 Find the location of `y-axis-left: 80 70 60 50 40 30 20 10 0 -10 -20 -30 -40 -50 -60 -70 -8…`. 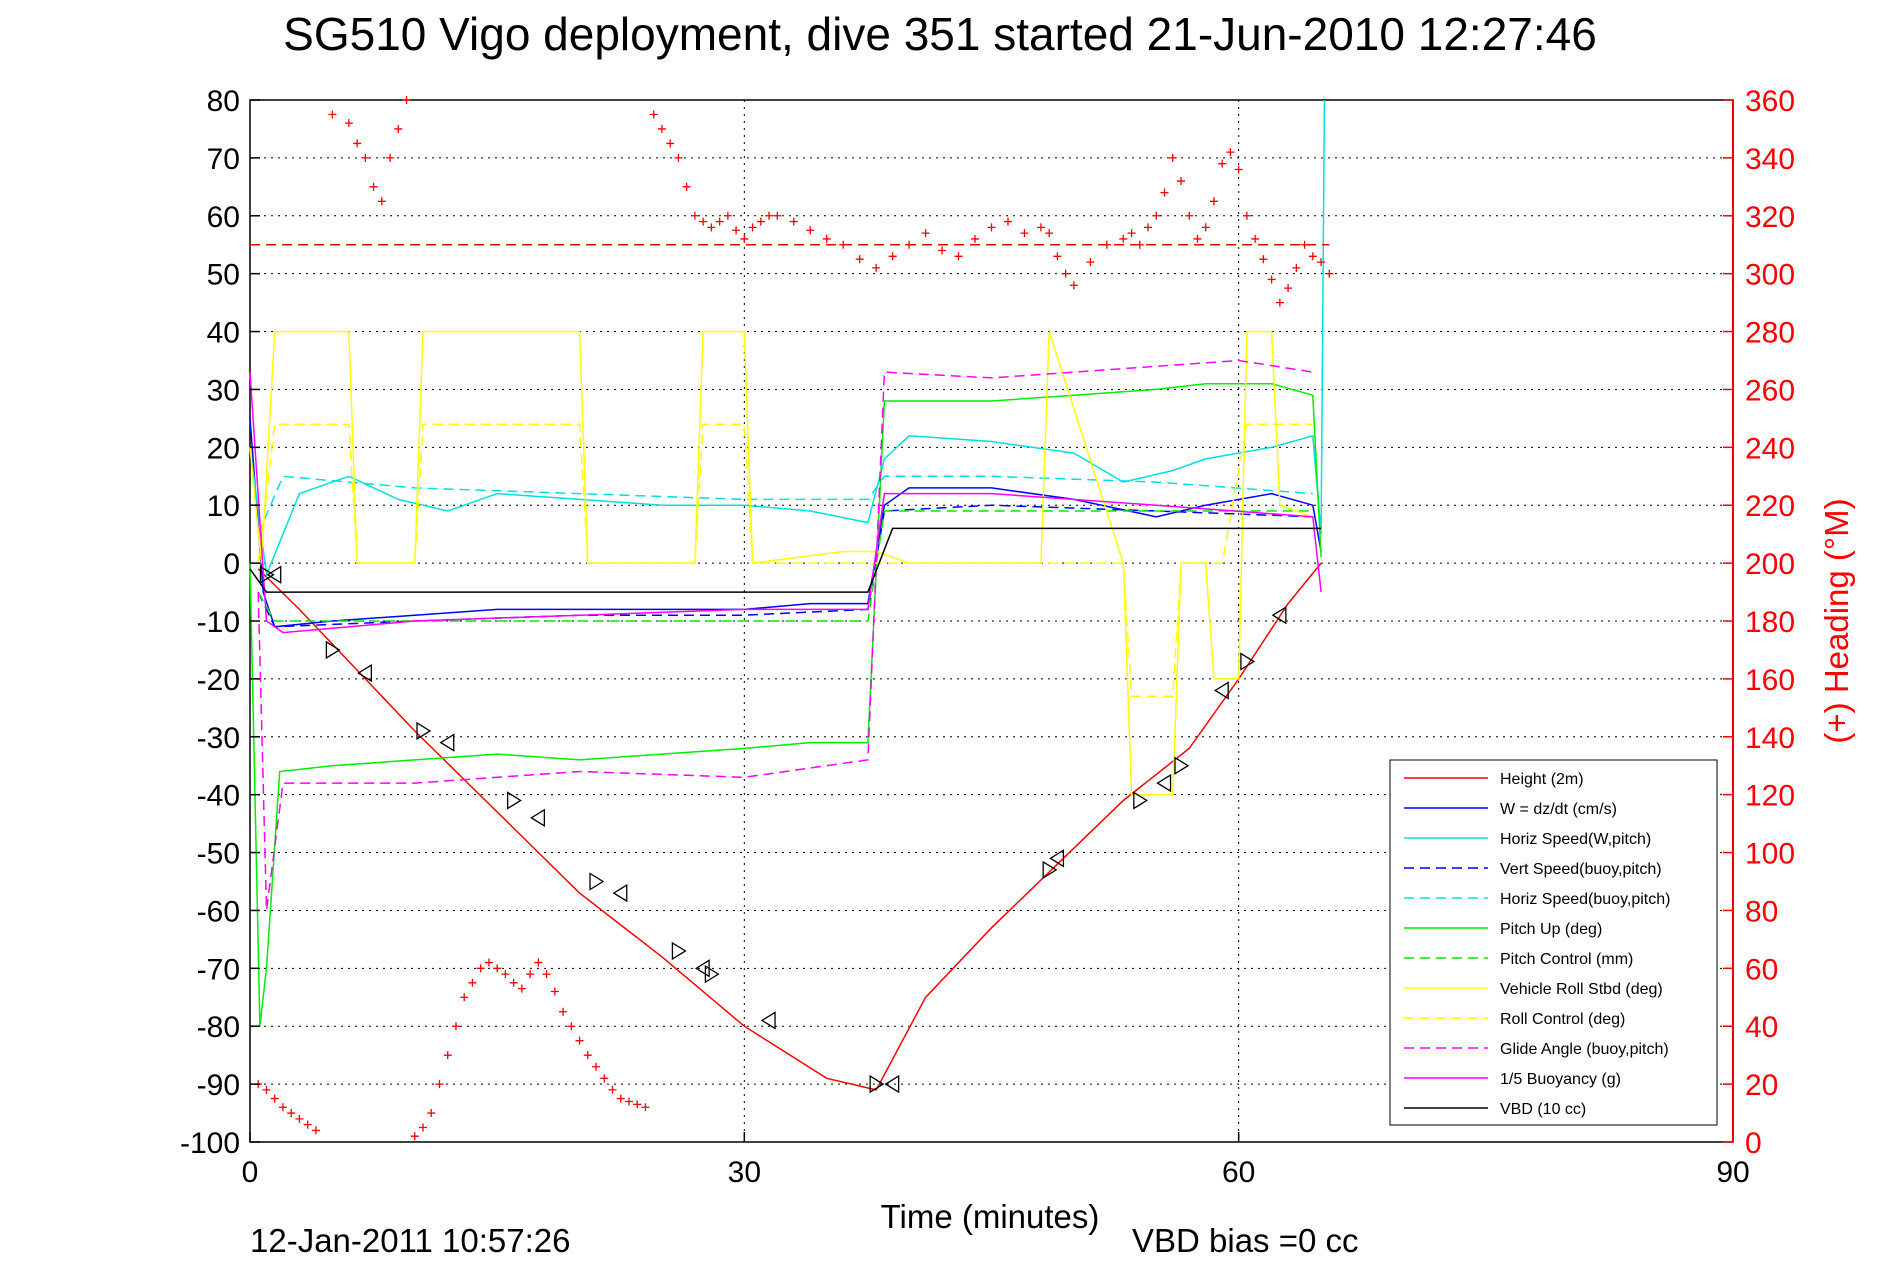

y-axis-left: 80 70 60 50 40 30 20 10 0 -10 -20 -30 -40 -50 -60 -70 -8… is located at coordinates (220, 622).